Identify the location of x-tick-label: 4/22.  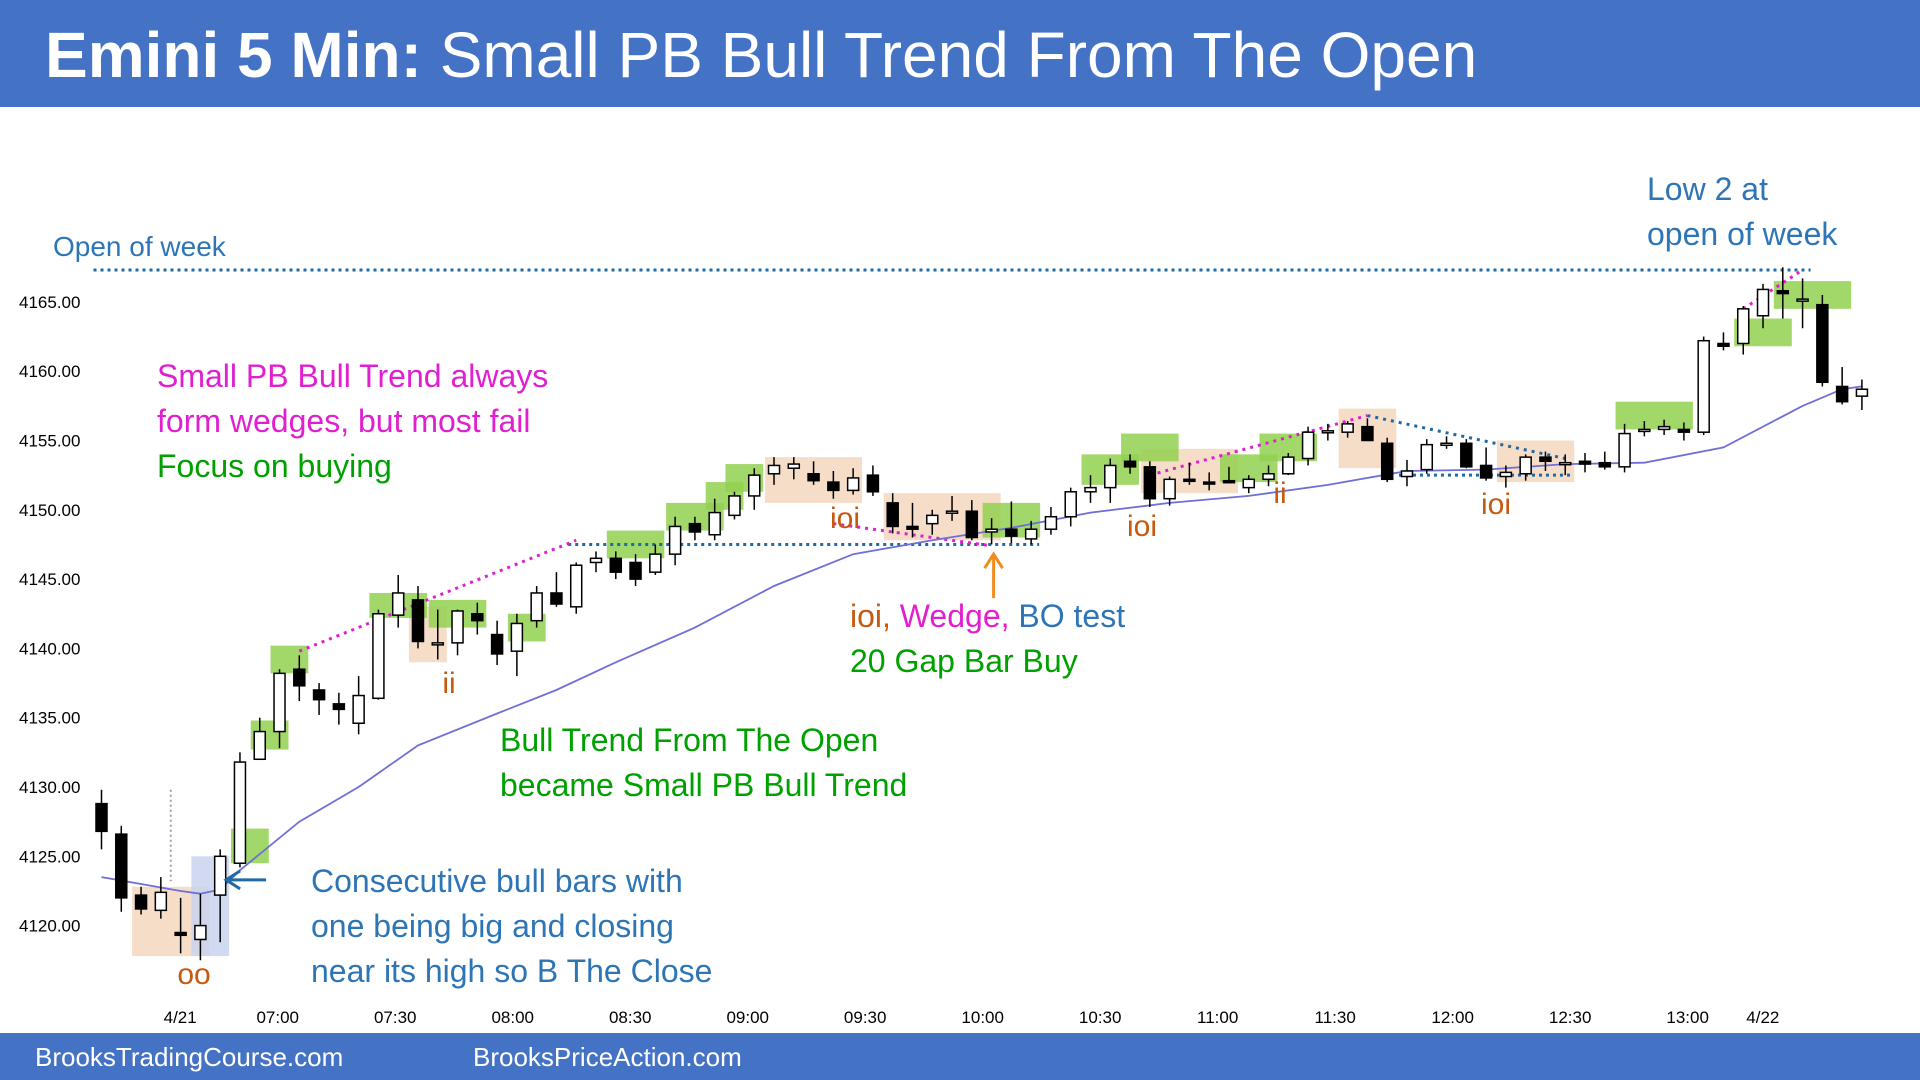
(1762, 1017).